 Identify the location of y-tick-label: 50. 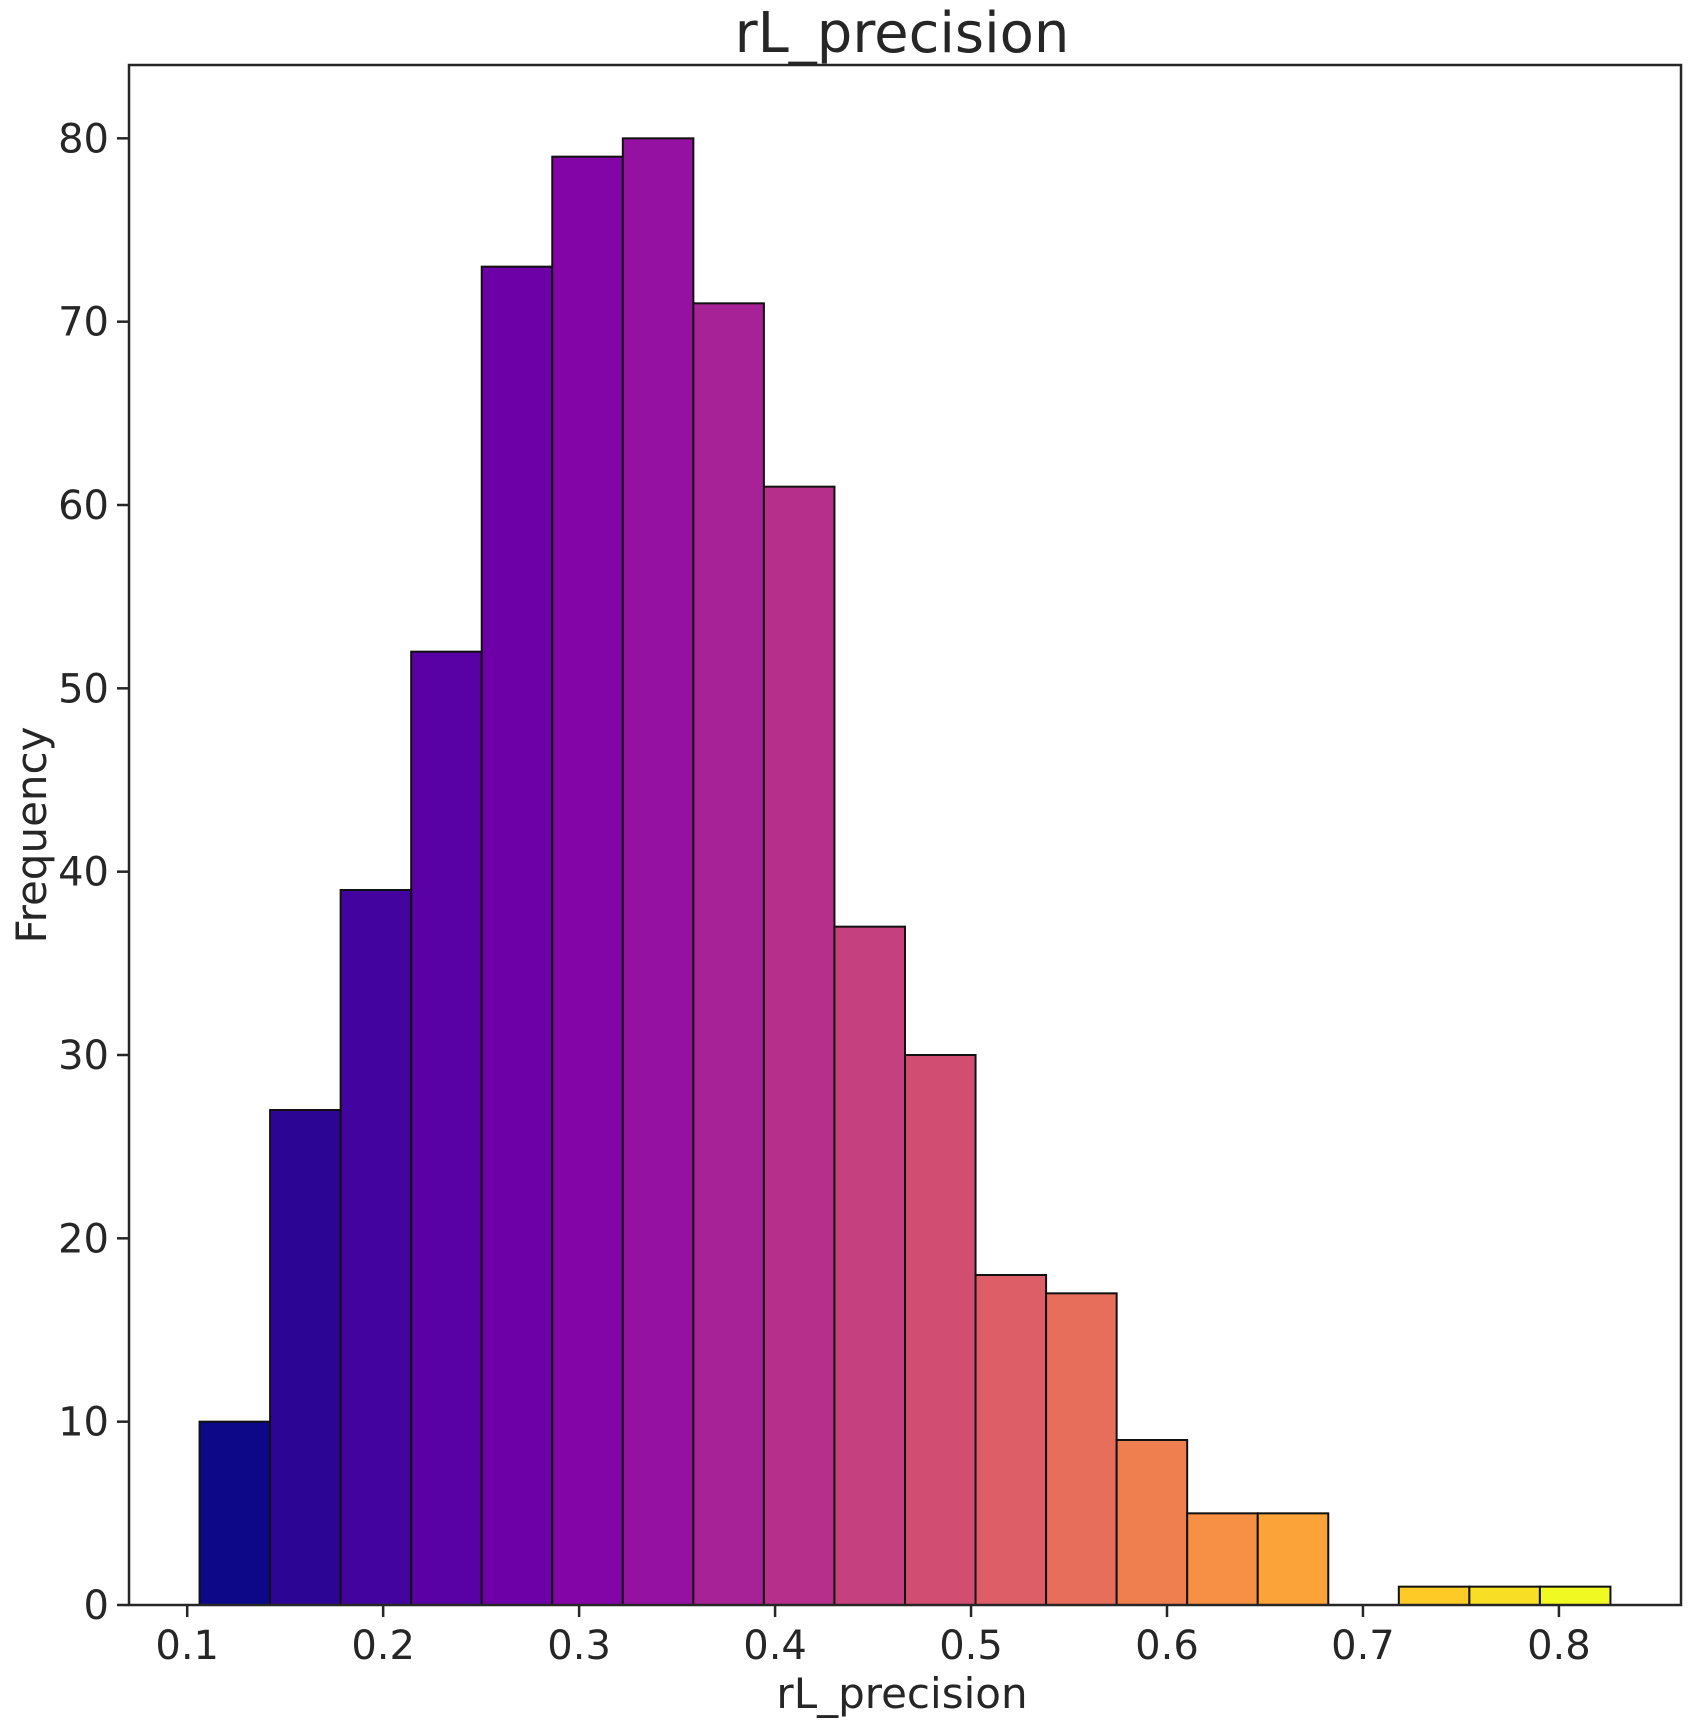
(83, 689).